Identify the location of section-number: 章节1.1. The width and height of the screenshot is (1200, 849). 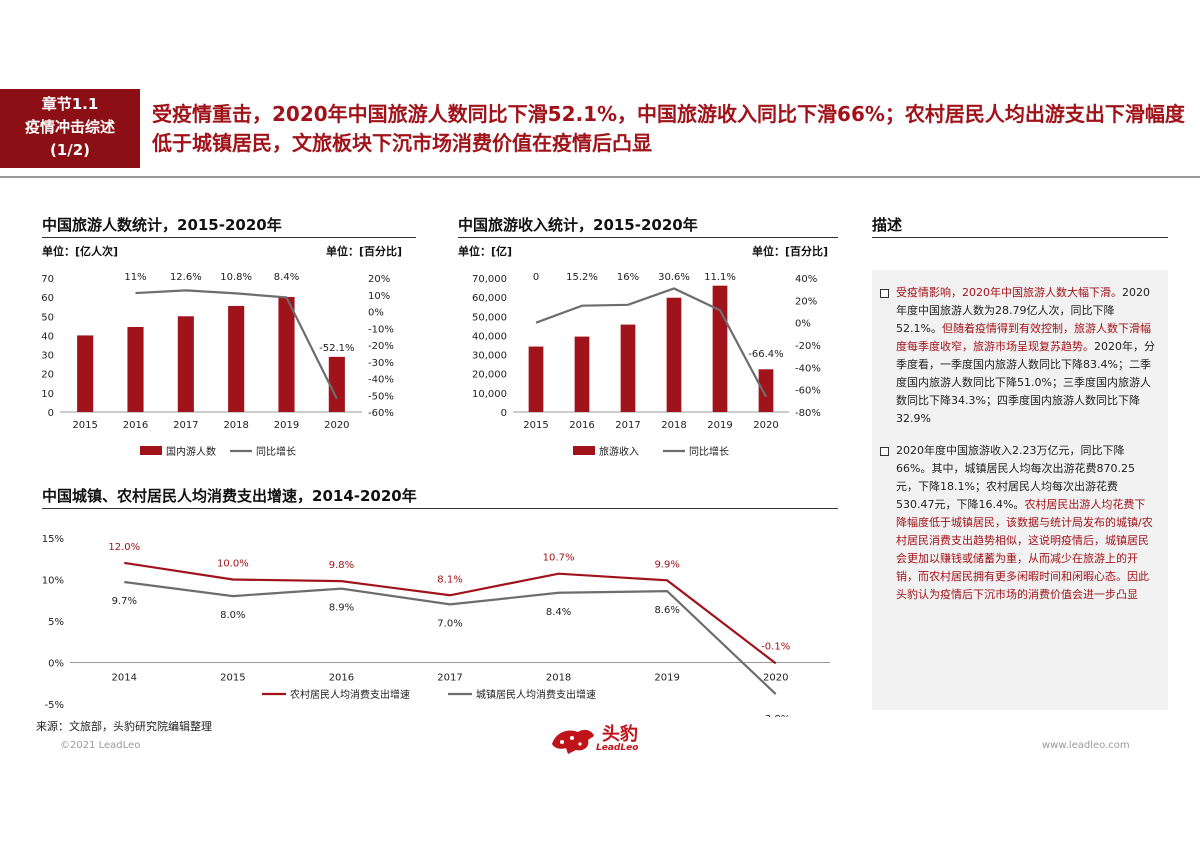
(70, 104).